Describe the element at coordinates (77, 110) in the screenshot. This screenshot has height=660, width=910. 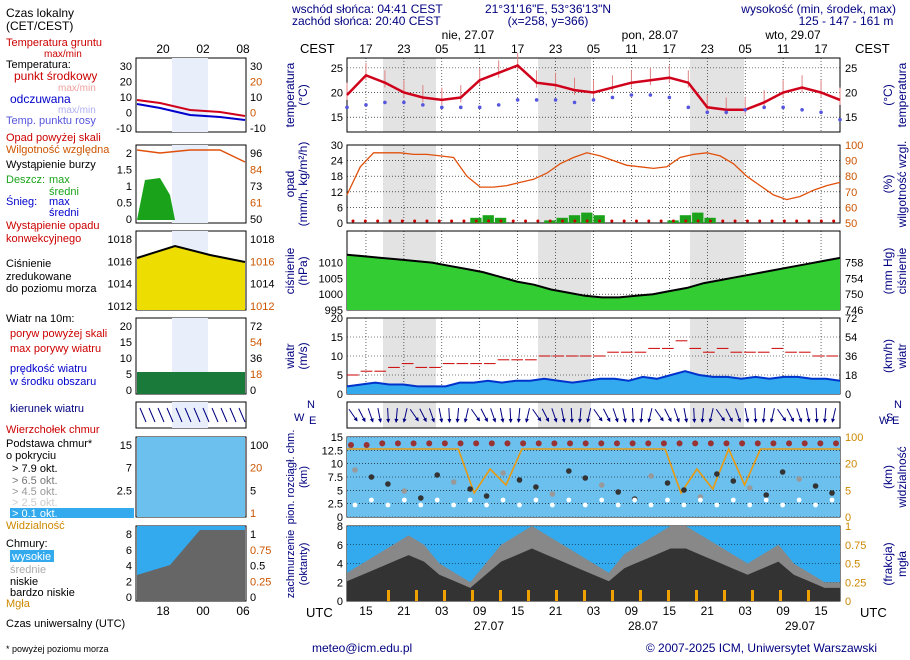
I see `lg-maxmin2: max/min` at that location.